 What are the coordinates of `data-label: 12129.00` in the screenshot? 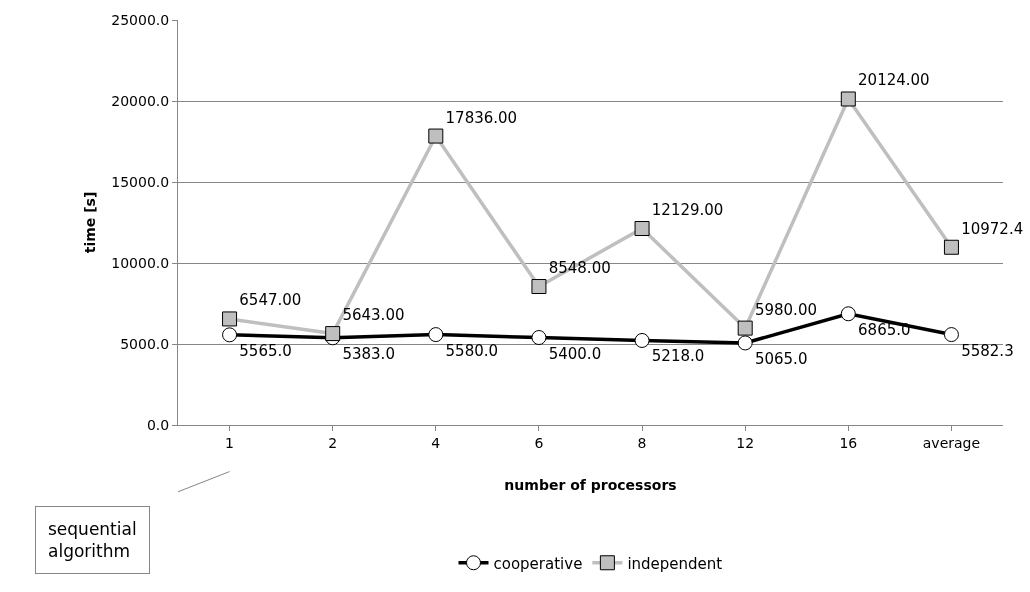 It's located at (687, 210).